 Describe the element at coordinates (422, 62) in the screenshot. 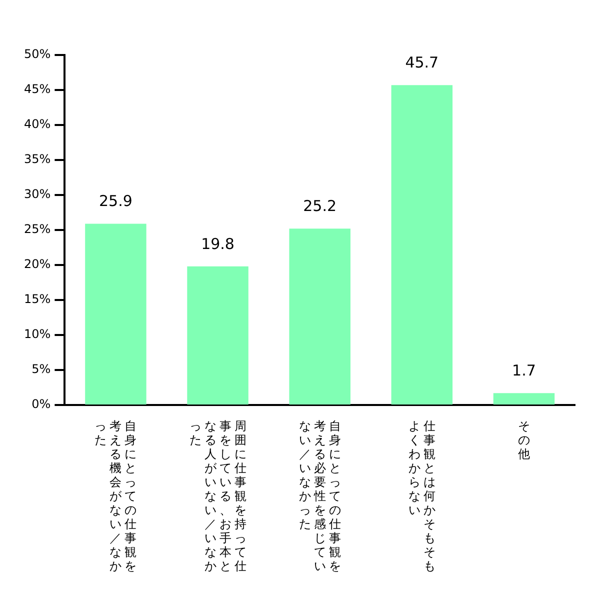

I see `data-label: 45.7` at that location.